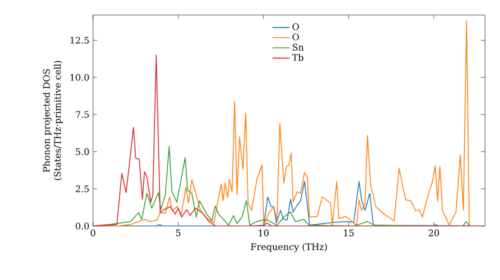  Describe the element at coordinates (263, 233) in the screenshot. I see `x-tick-label: 10` at that location.